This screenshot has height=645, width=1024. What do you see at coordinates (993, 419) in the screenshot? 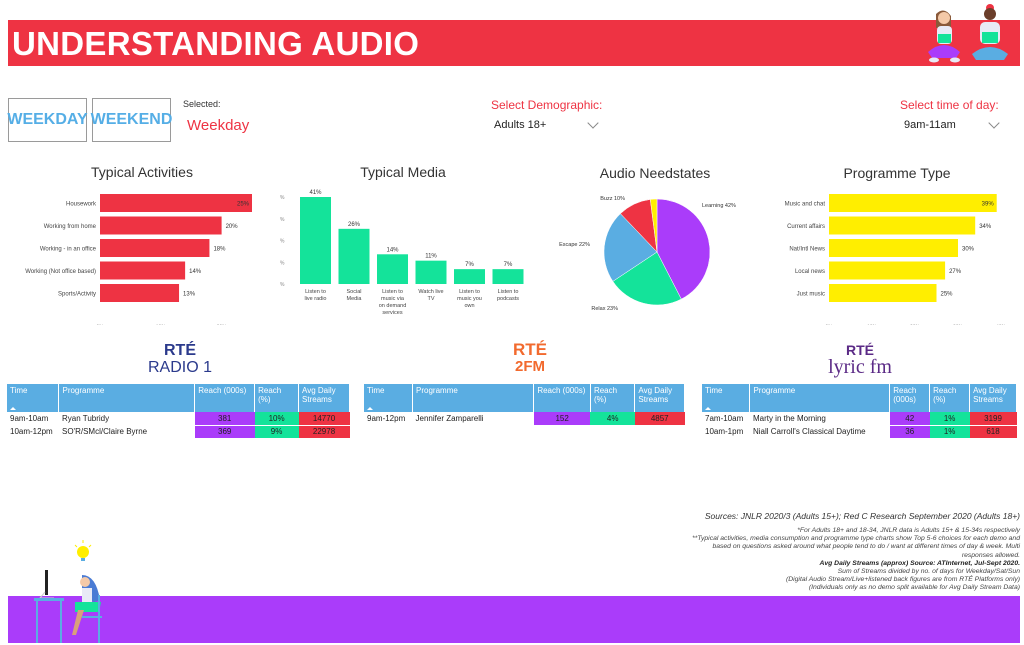
I see `streams-cell: 3199` at bounding box center [993, 419].